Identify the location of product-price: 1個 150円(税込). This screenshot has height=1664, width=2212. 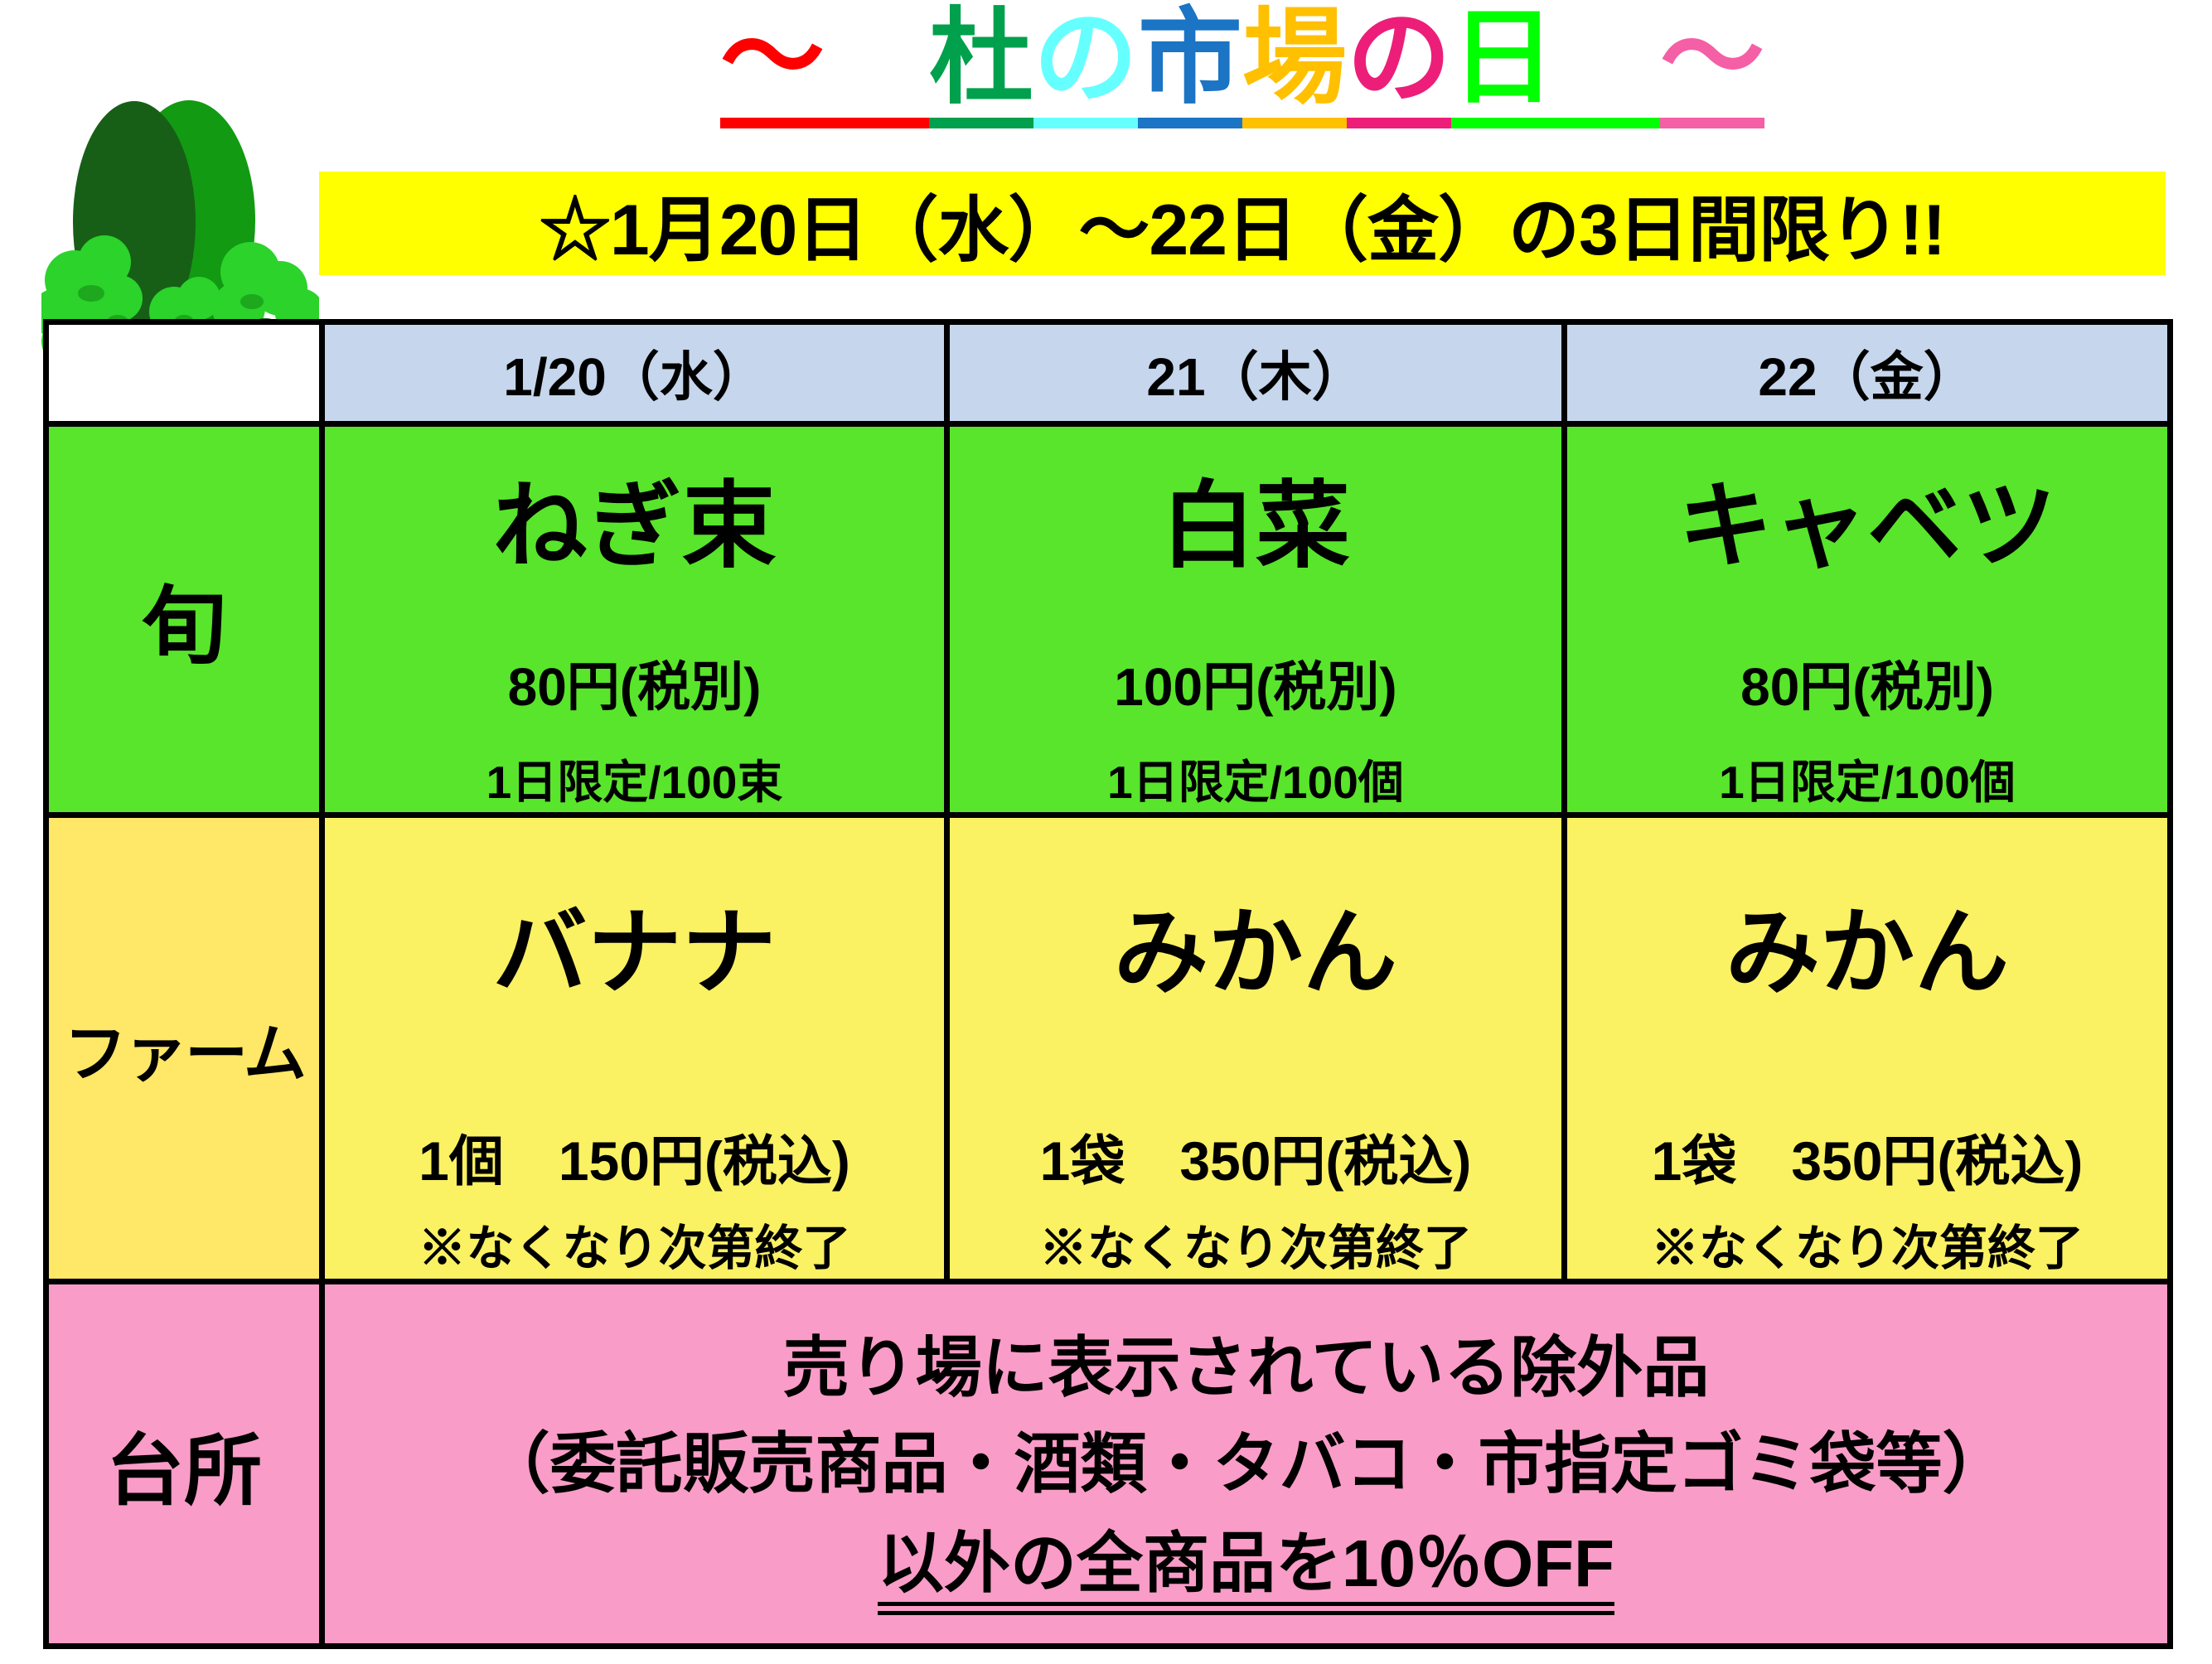
(634, 1161).